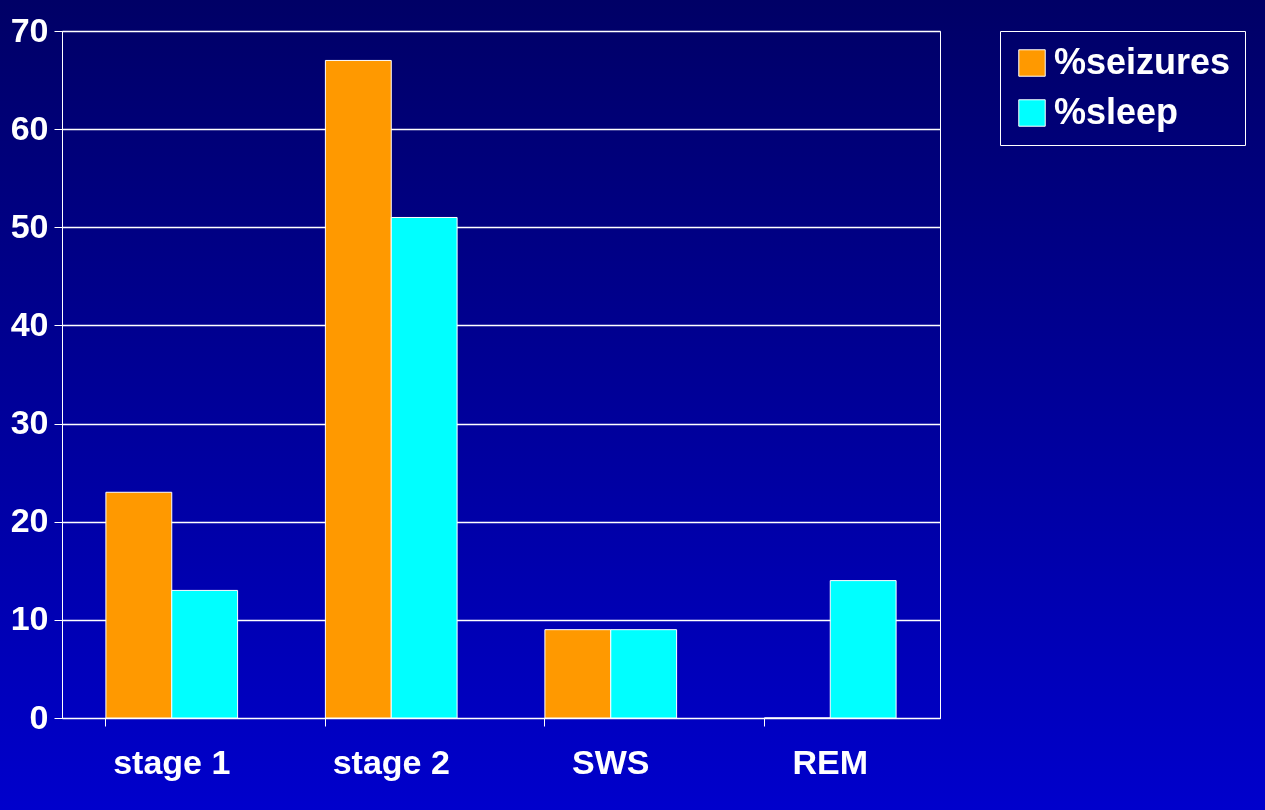 The height and width of the screenshot is (810, 1265). Describe the element at coordinates (29, 29) in the screenshot. I see `y-tick-label: 70` at that location.